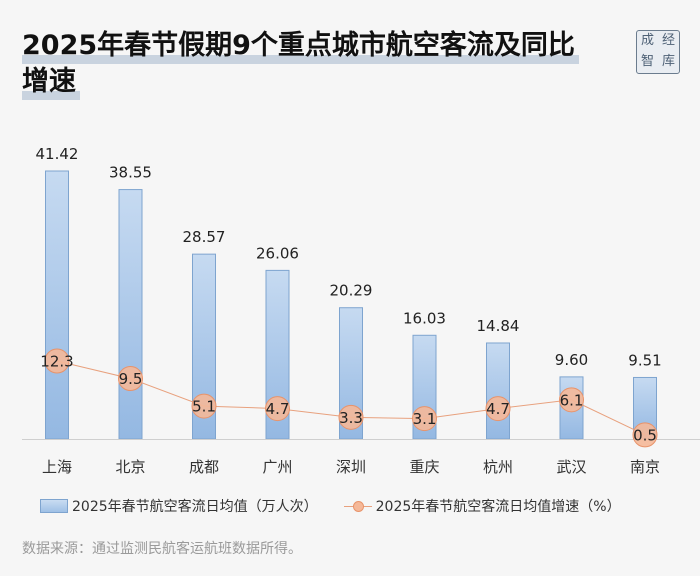  What do you see at coordinates (498, 467) in the screenshot?
I see `category-label: 杭州` at bounding box center [498, 467].